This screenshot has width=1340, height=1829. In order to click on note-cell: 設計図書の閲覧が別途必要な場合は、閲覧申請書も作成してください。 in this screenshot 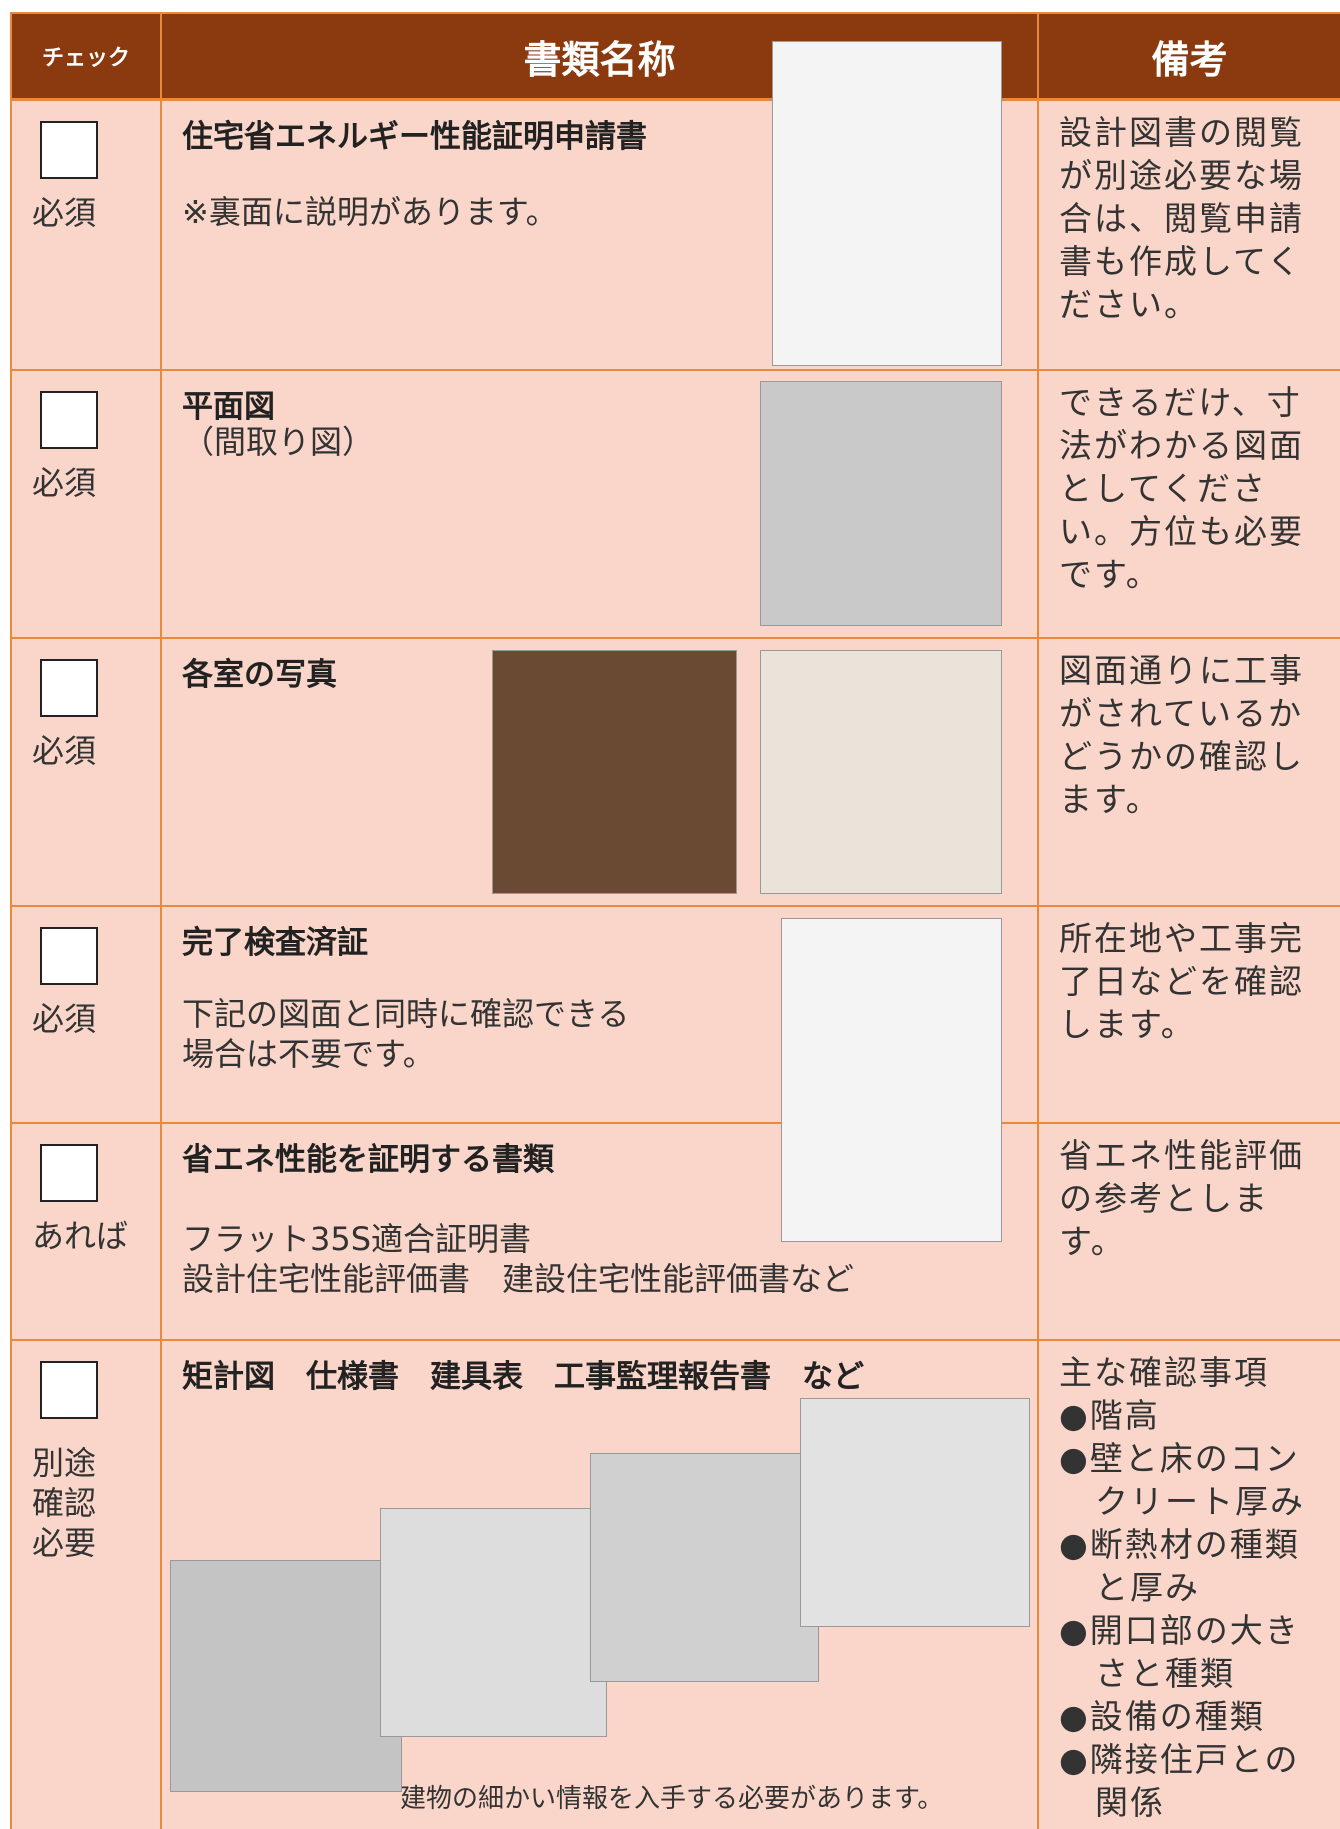, I will do `click(1188, 235)`.